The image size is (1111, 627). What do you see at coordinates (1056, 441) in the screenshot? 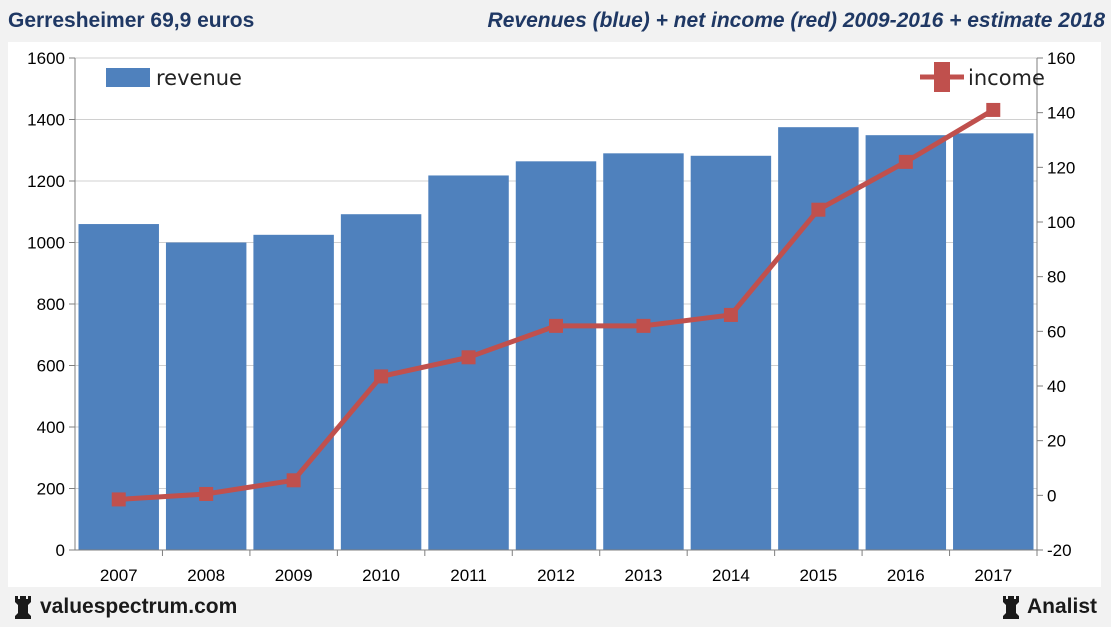
I see `y-right-tick-label: 20` at bounding box center [1056, 441].